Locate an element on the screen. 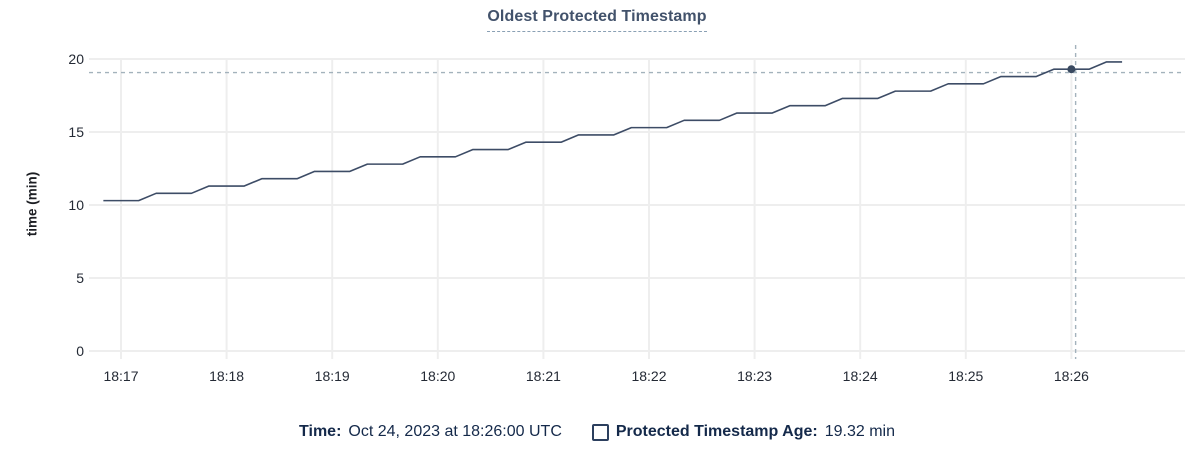  x-tick-label: 18:21 is located at coordinates (543, 376).